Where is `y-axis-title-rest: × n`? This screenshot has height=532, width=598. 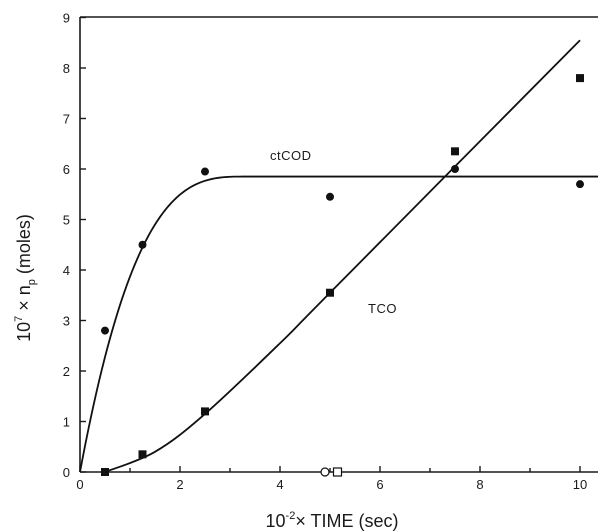 y-axis-title-rest: × n is located at coordinates (24, 300).